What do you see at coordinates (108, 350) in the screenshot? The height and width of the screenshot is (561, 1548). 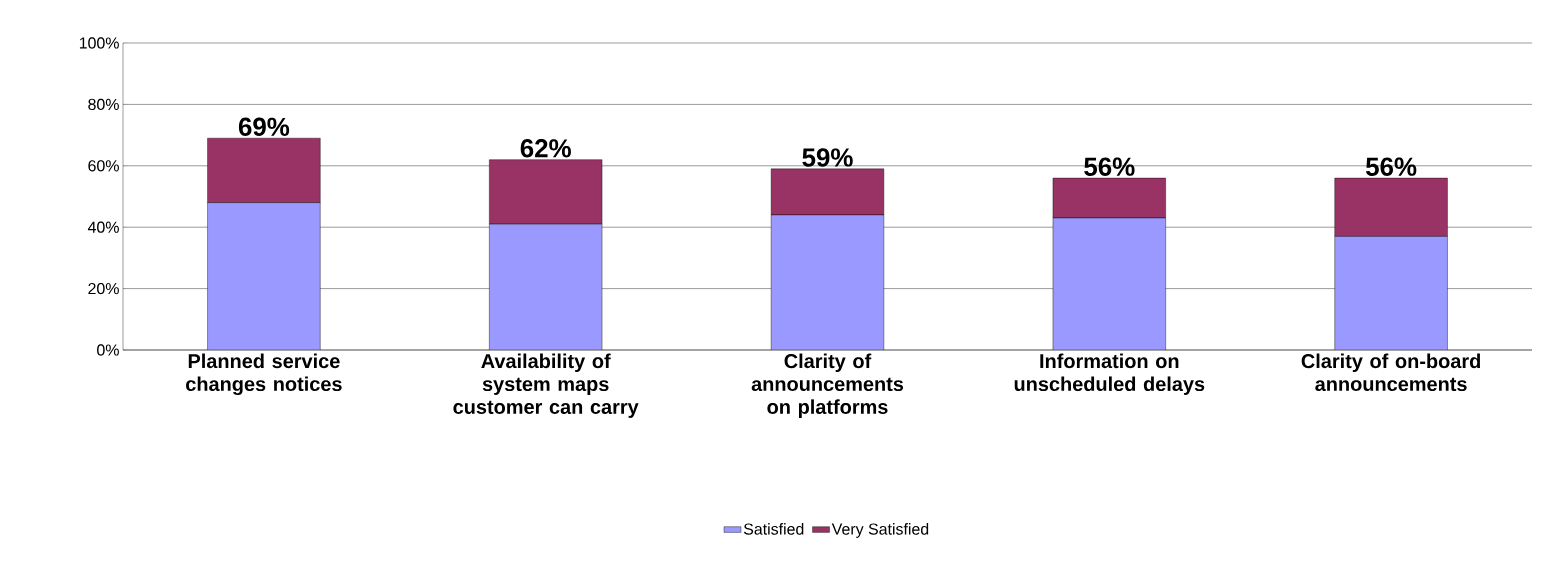 I see `y-tick-label: 0%` at bounding box center [108, 350].